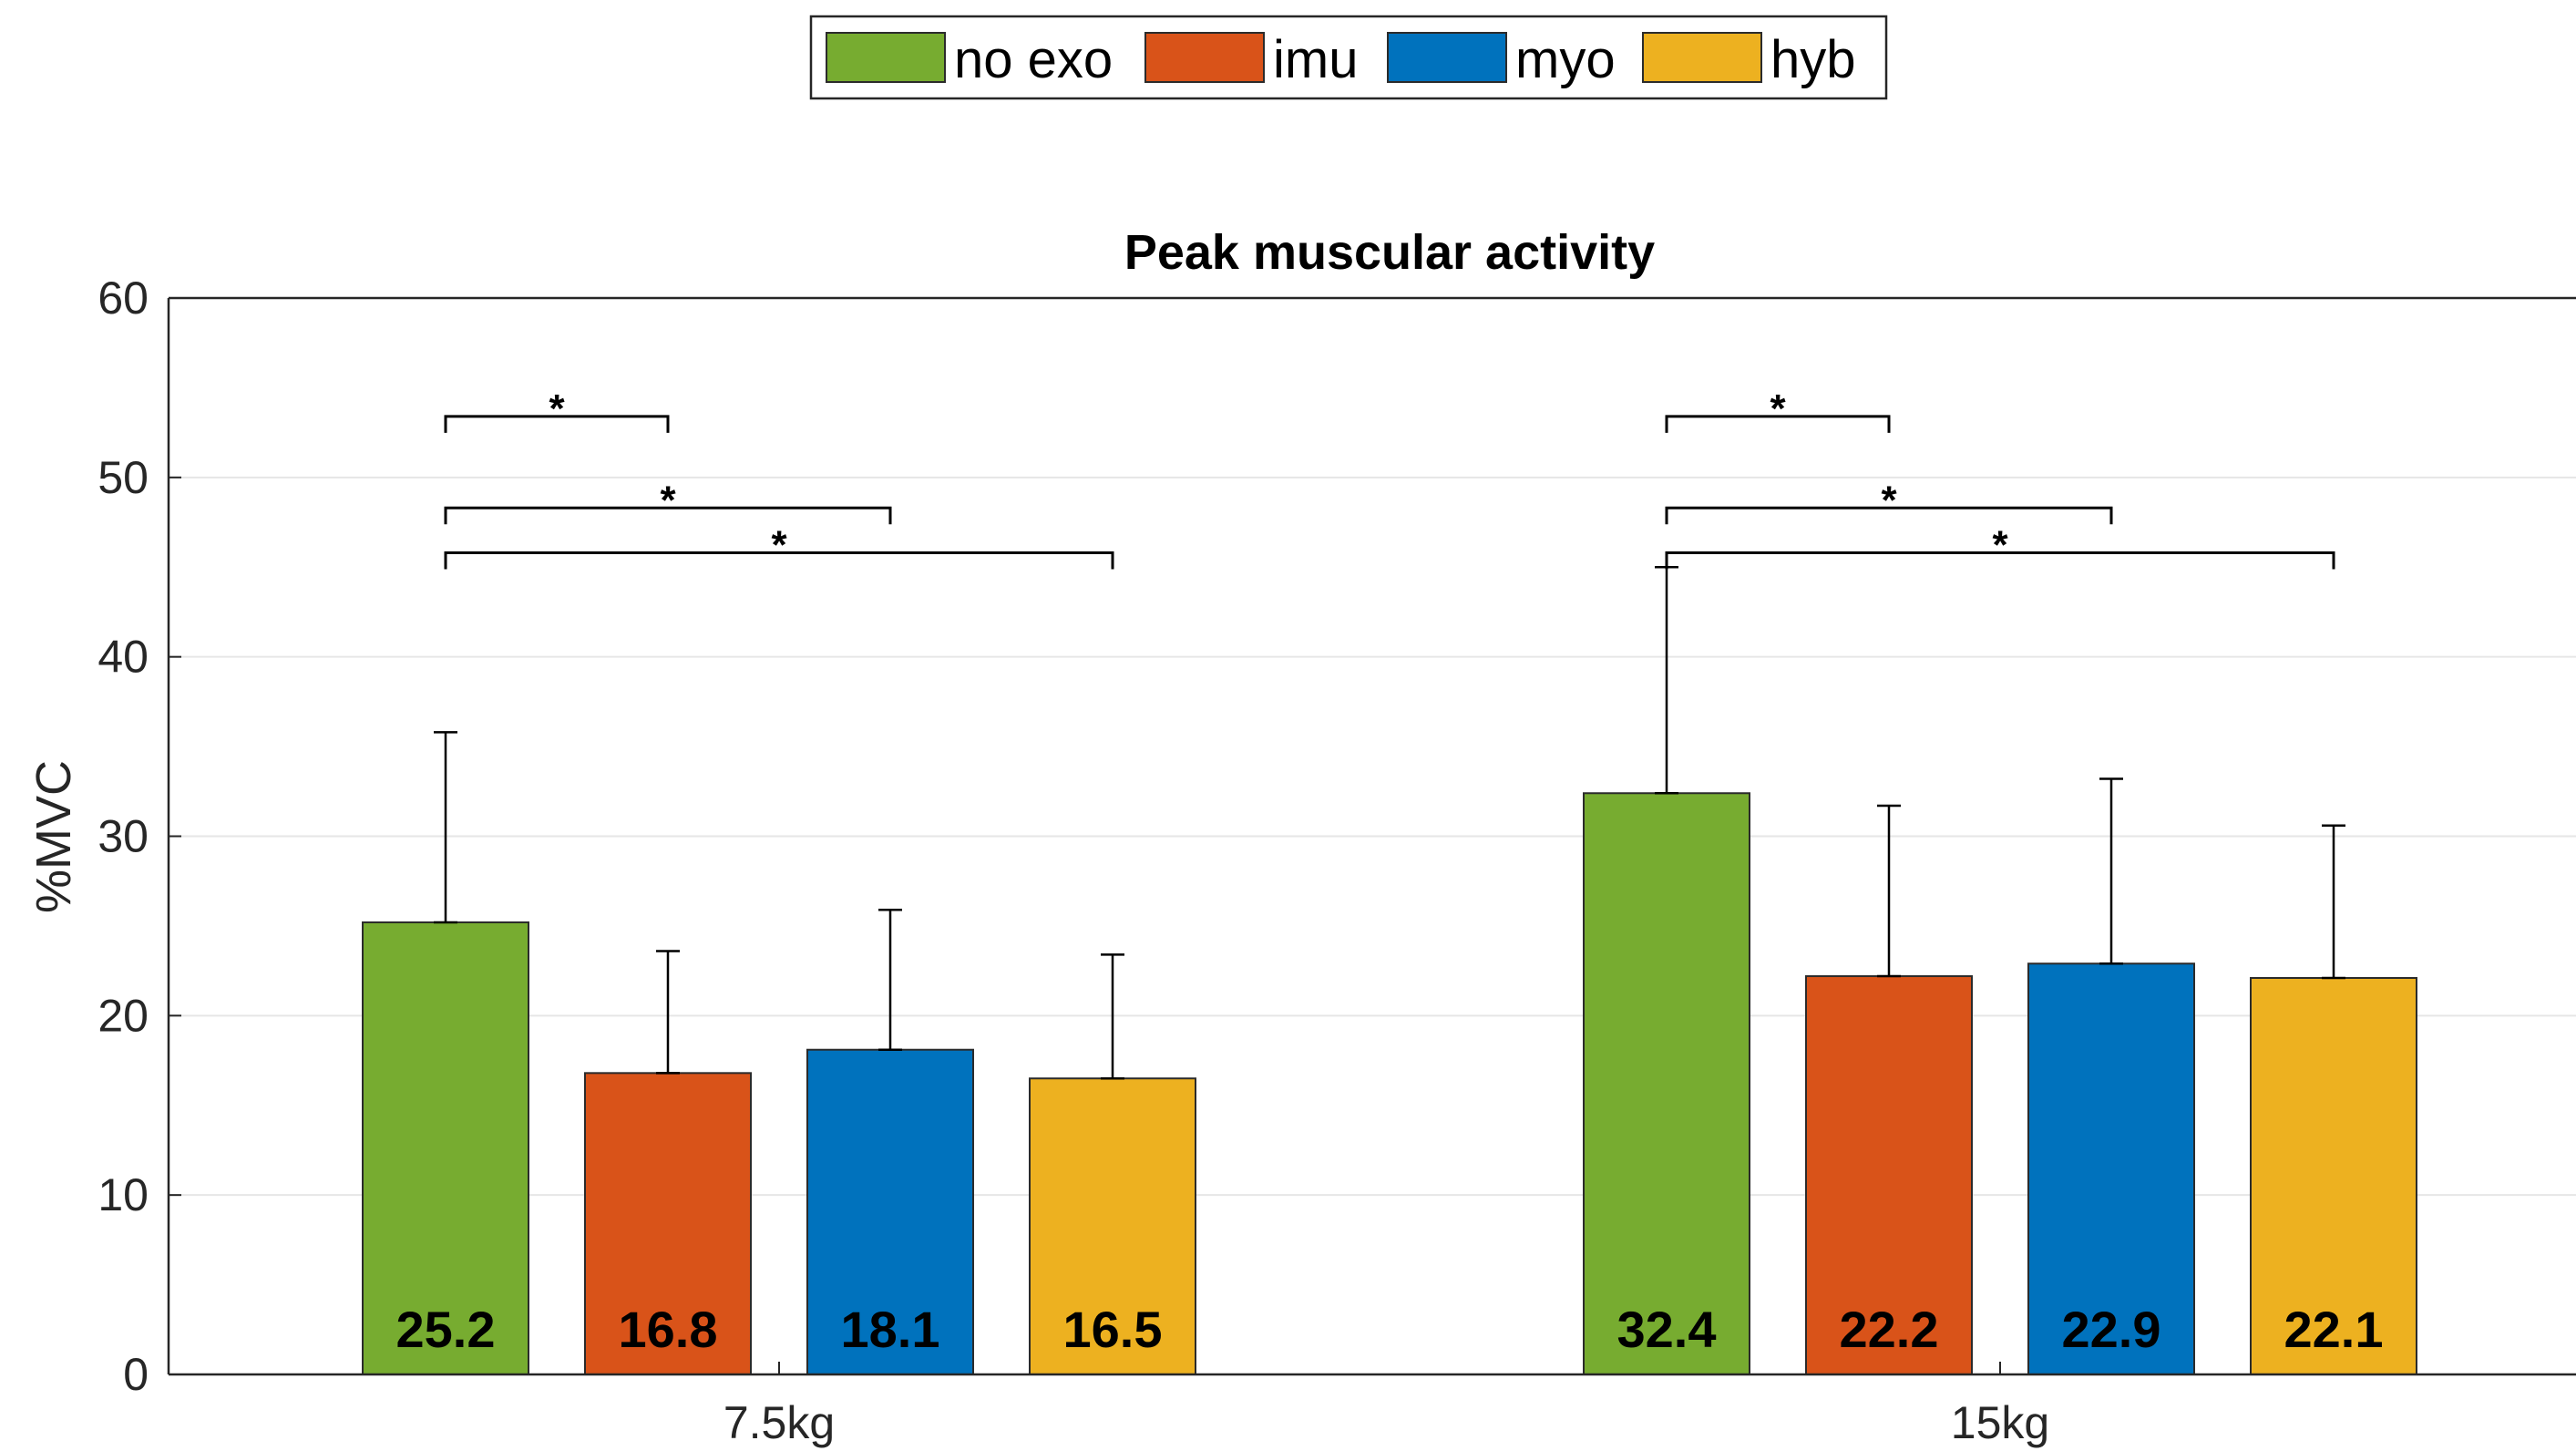 This screenshot has height=1451, width=2576. I want to click on bar-value-label: 16.8, so click(668, 1329).